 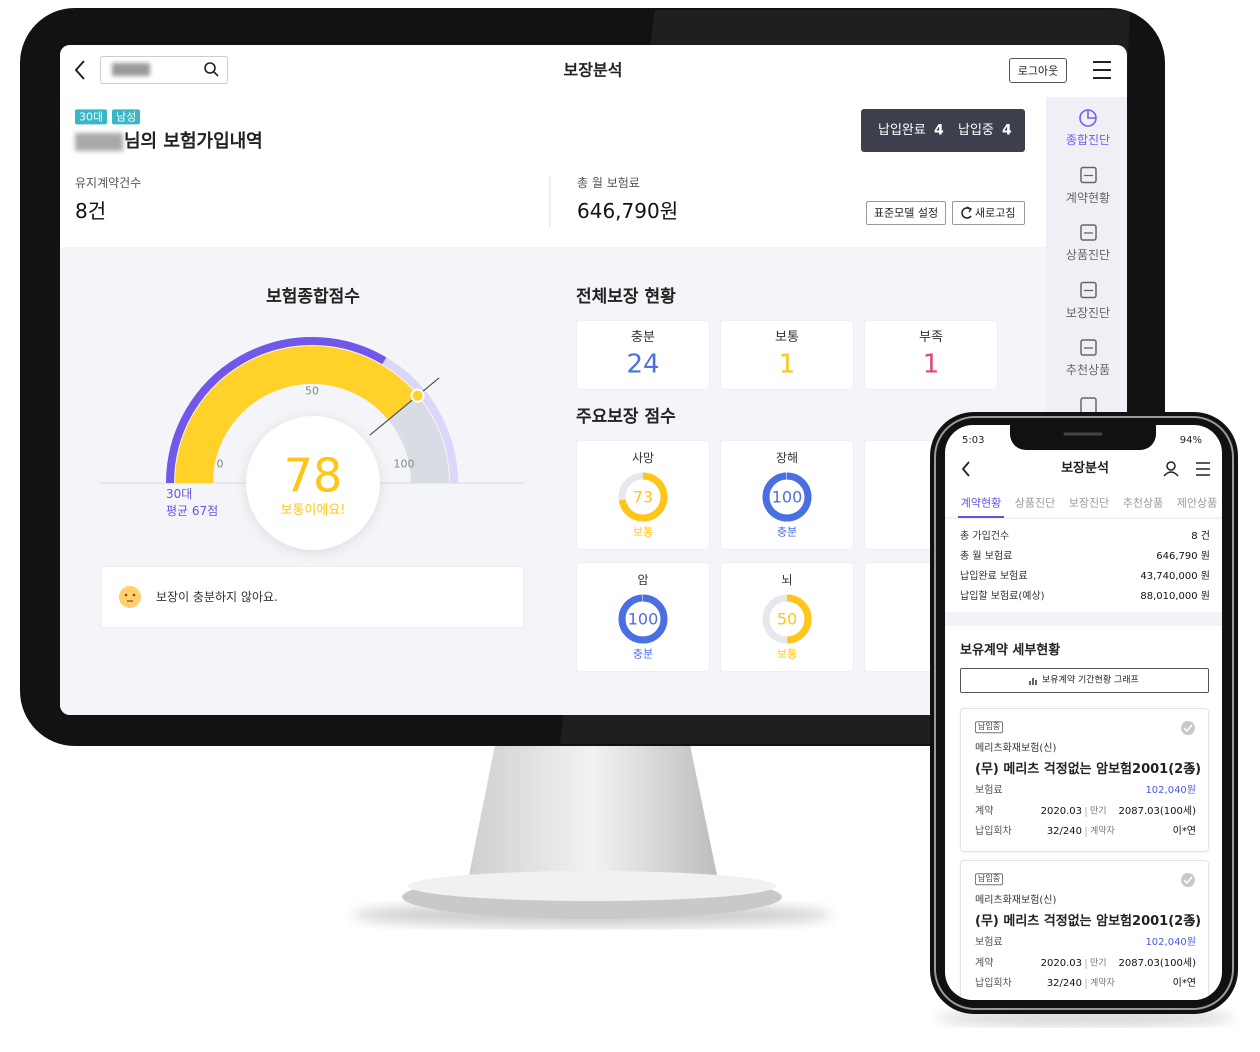 What do you see at coordinates (593, 70) in the screenshot?
I see `page-title: 보장분석` at bounding box center [593, 70].